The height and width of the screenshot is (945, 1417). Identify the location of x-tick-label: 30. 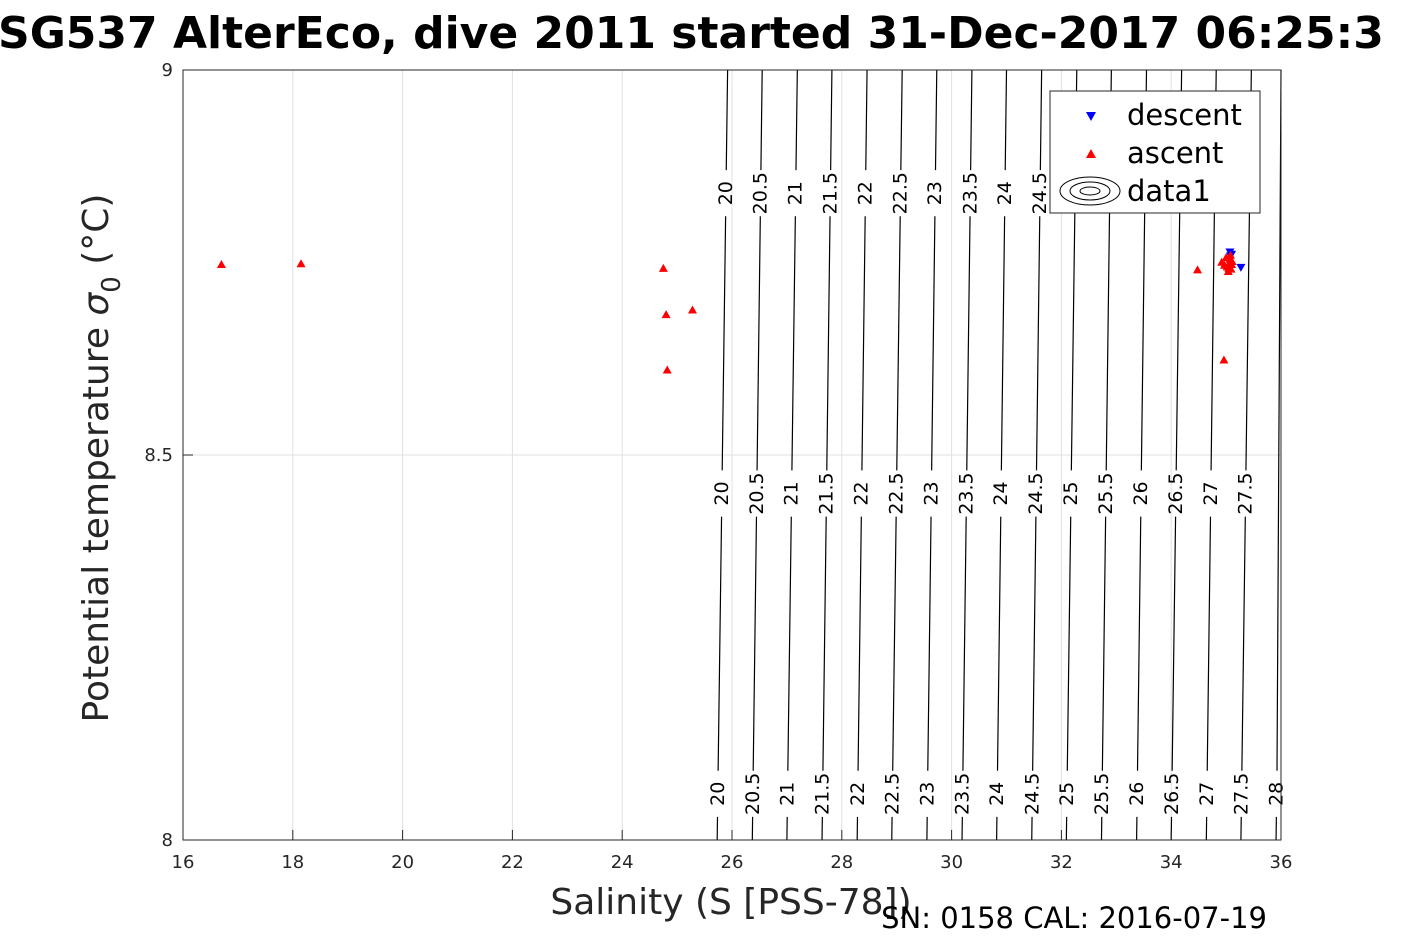
(951, 862).